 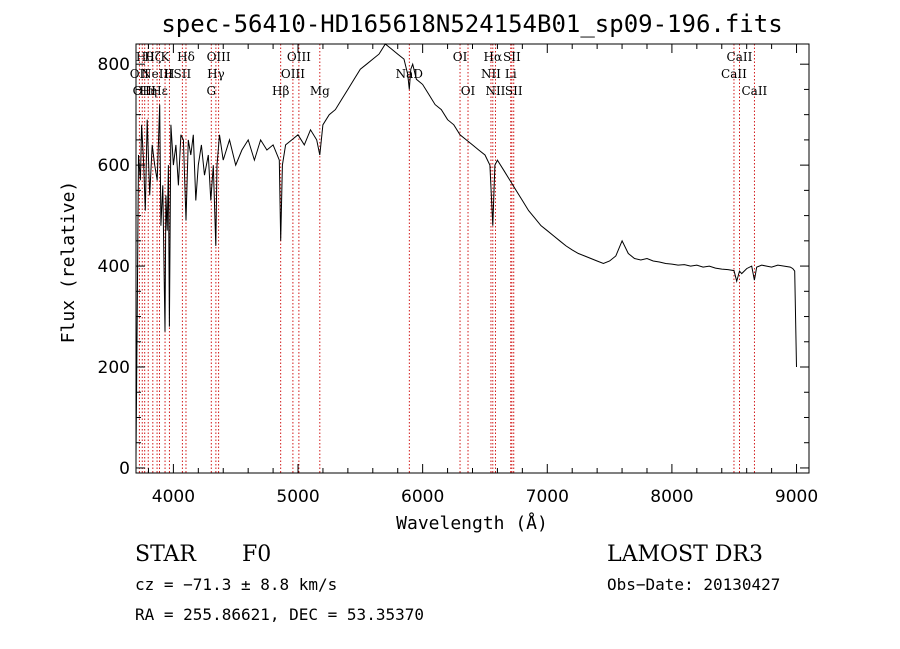 I want to click on y-tick-label: 400, so click(x=114, y=267).